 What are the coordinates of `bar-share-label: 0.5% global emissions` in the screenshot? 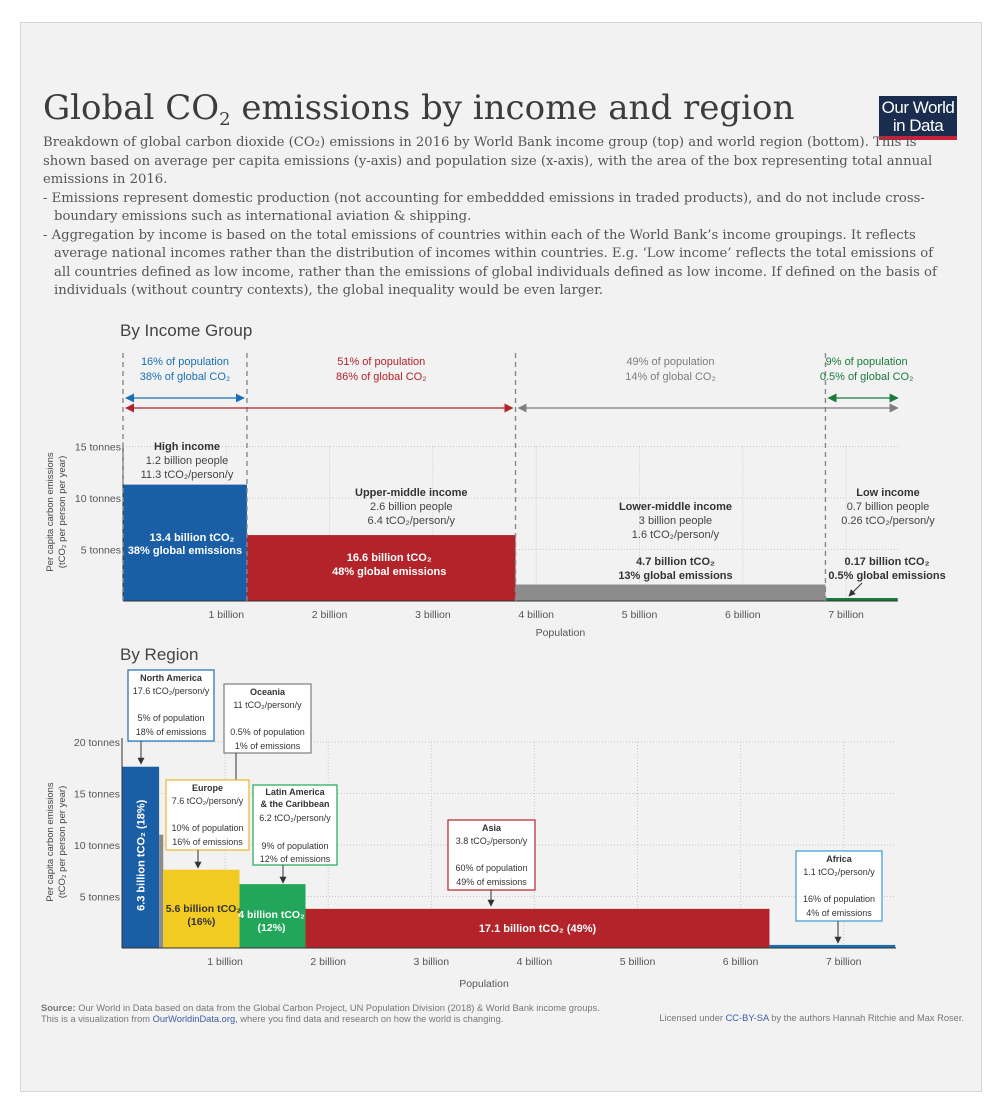 It's located at (886, 576).